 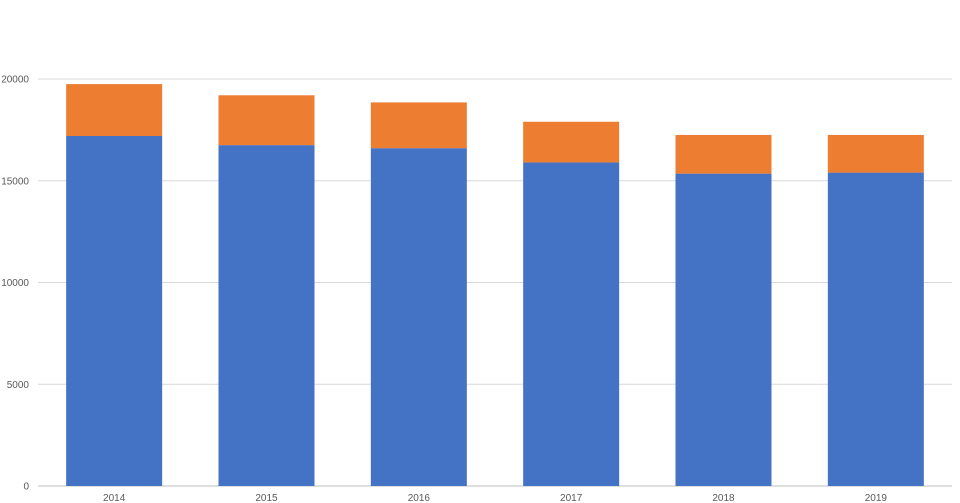 I want to click on y-tick-label: 5000, so click(x=18, y=385).